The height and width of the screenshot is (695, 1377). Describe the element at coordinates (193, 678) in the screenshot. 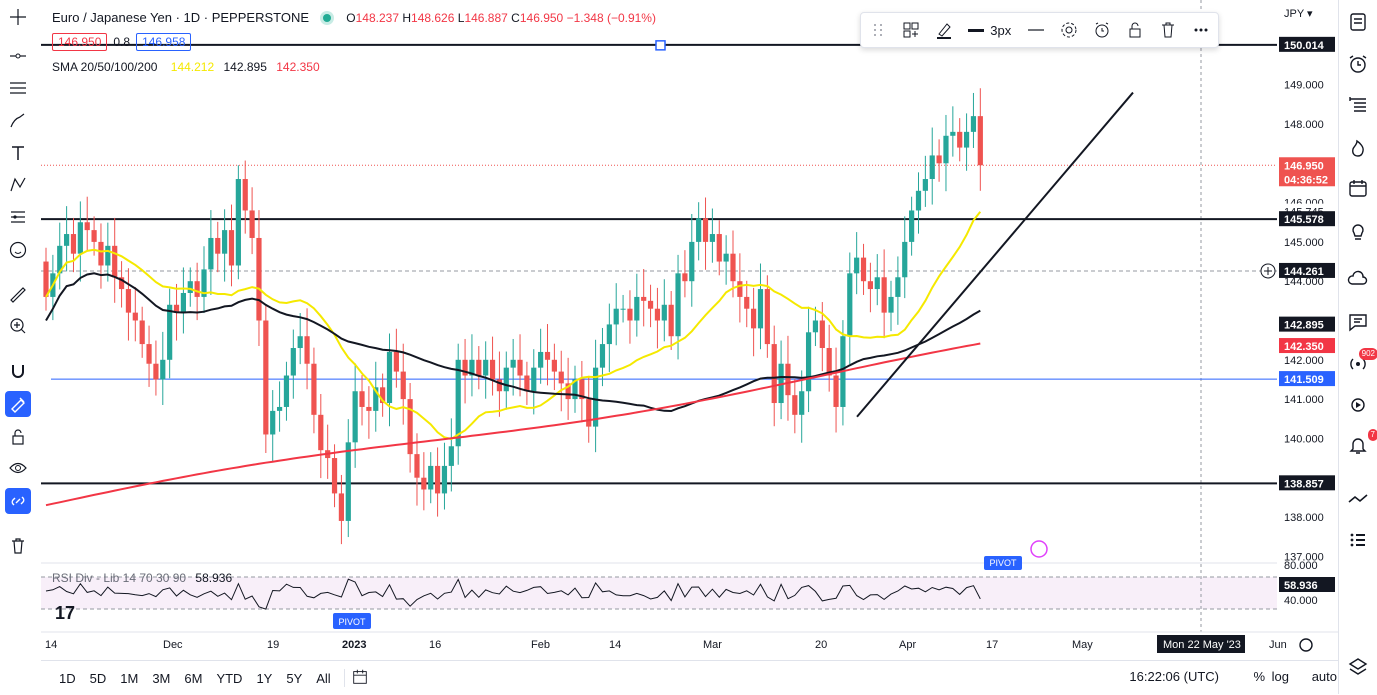

I see `range-6m: 6M` at that location.